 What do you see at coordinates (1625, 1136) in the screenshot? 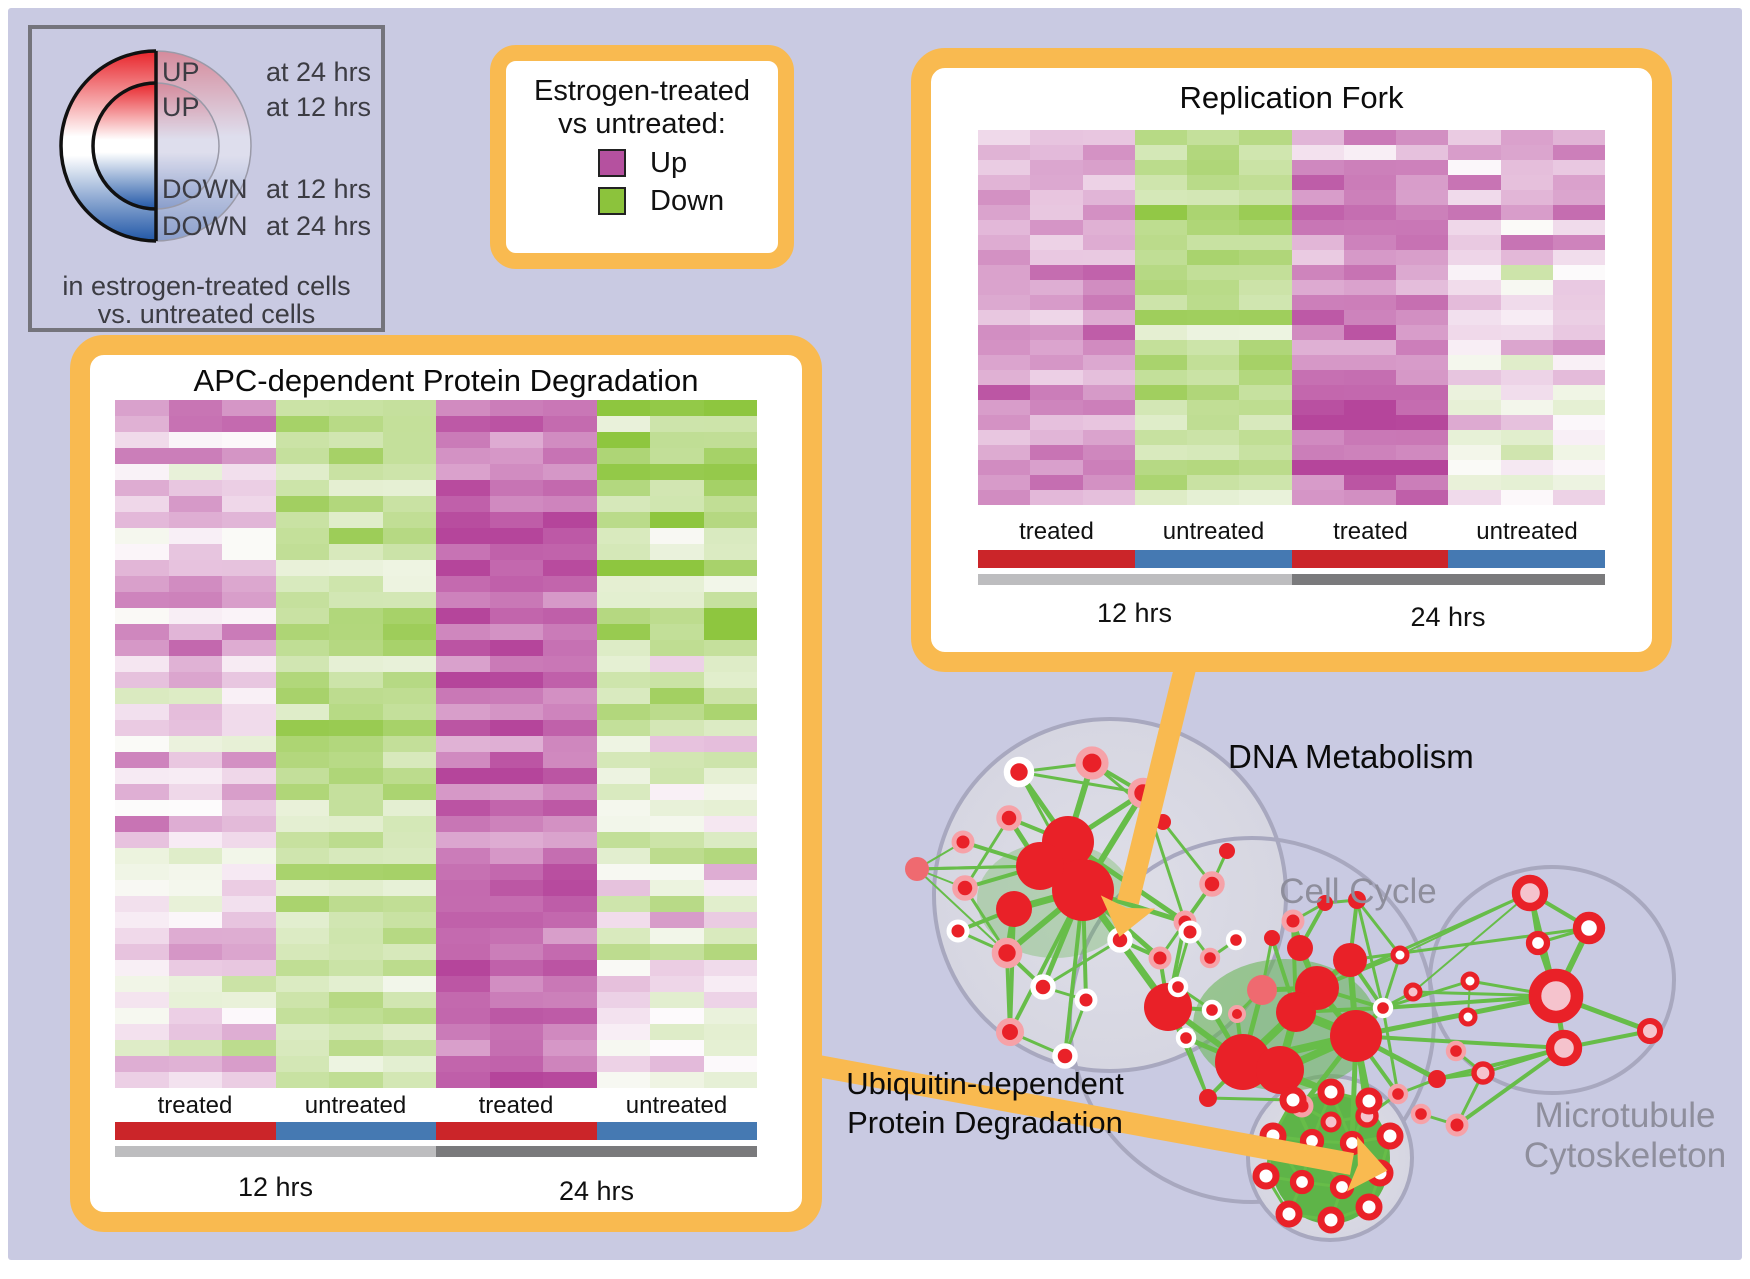
I see `microtubule-cytoskeleton-label: Microtubule Cytoskeleton` at bounding box center [1625, 1136].